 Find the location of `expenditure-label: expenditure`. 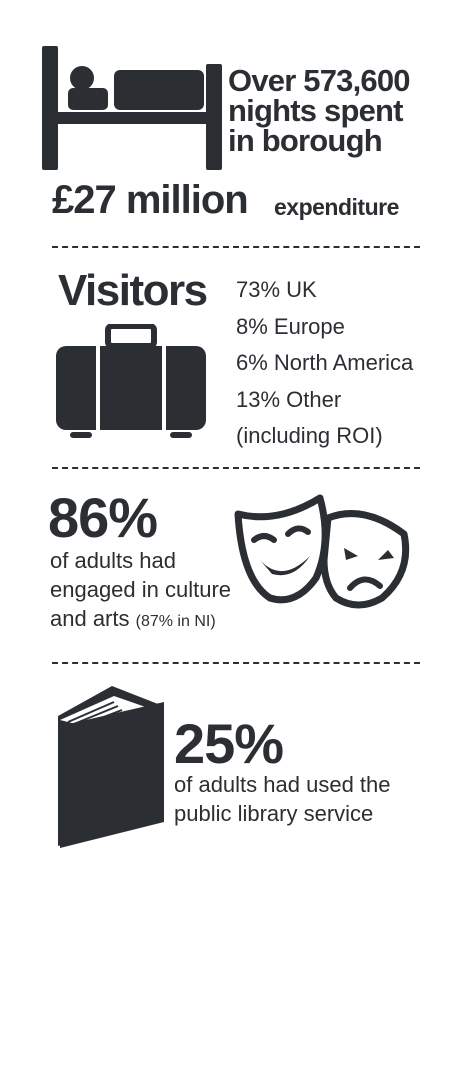

expenditure-label: expenditure is located at coordinates (336, 207).